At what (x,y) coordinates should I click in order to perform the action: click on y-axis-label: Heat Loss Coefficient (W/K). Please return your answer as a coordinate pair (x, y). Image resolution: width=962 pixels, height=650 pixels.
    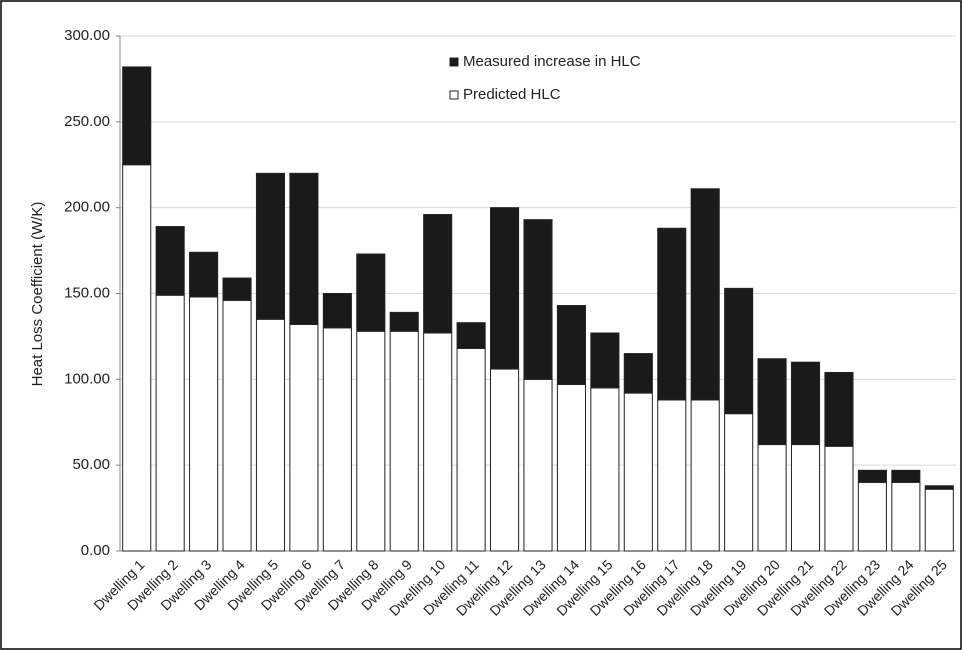
    Looking at the image, I should click on (37, 294).